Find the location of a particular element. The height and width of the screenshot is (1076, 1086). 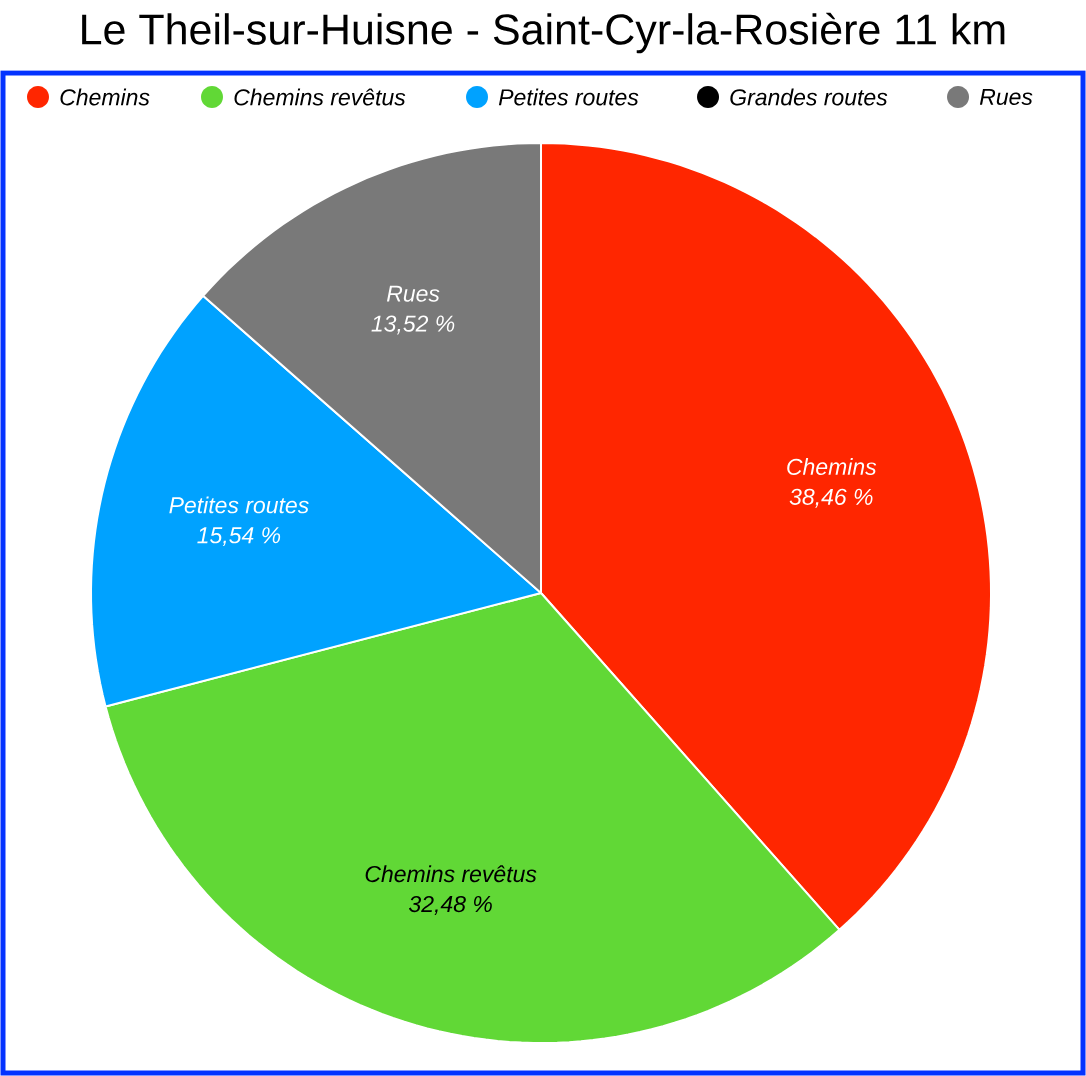

data-label: 13,52 % is located at coordinates (413, 325).